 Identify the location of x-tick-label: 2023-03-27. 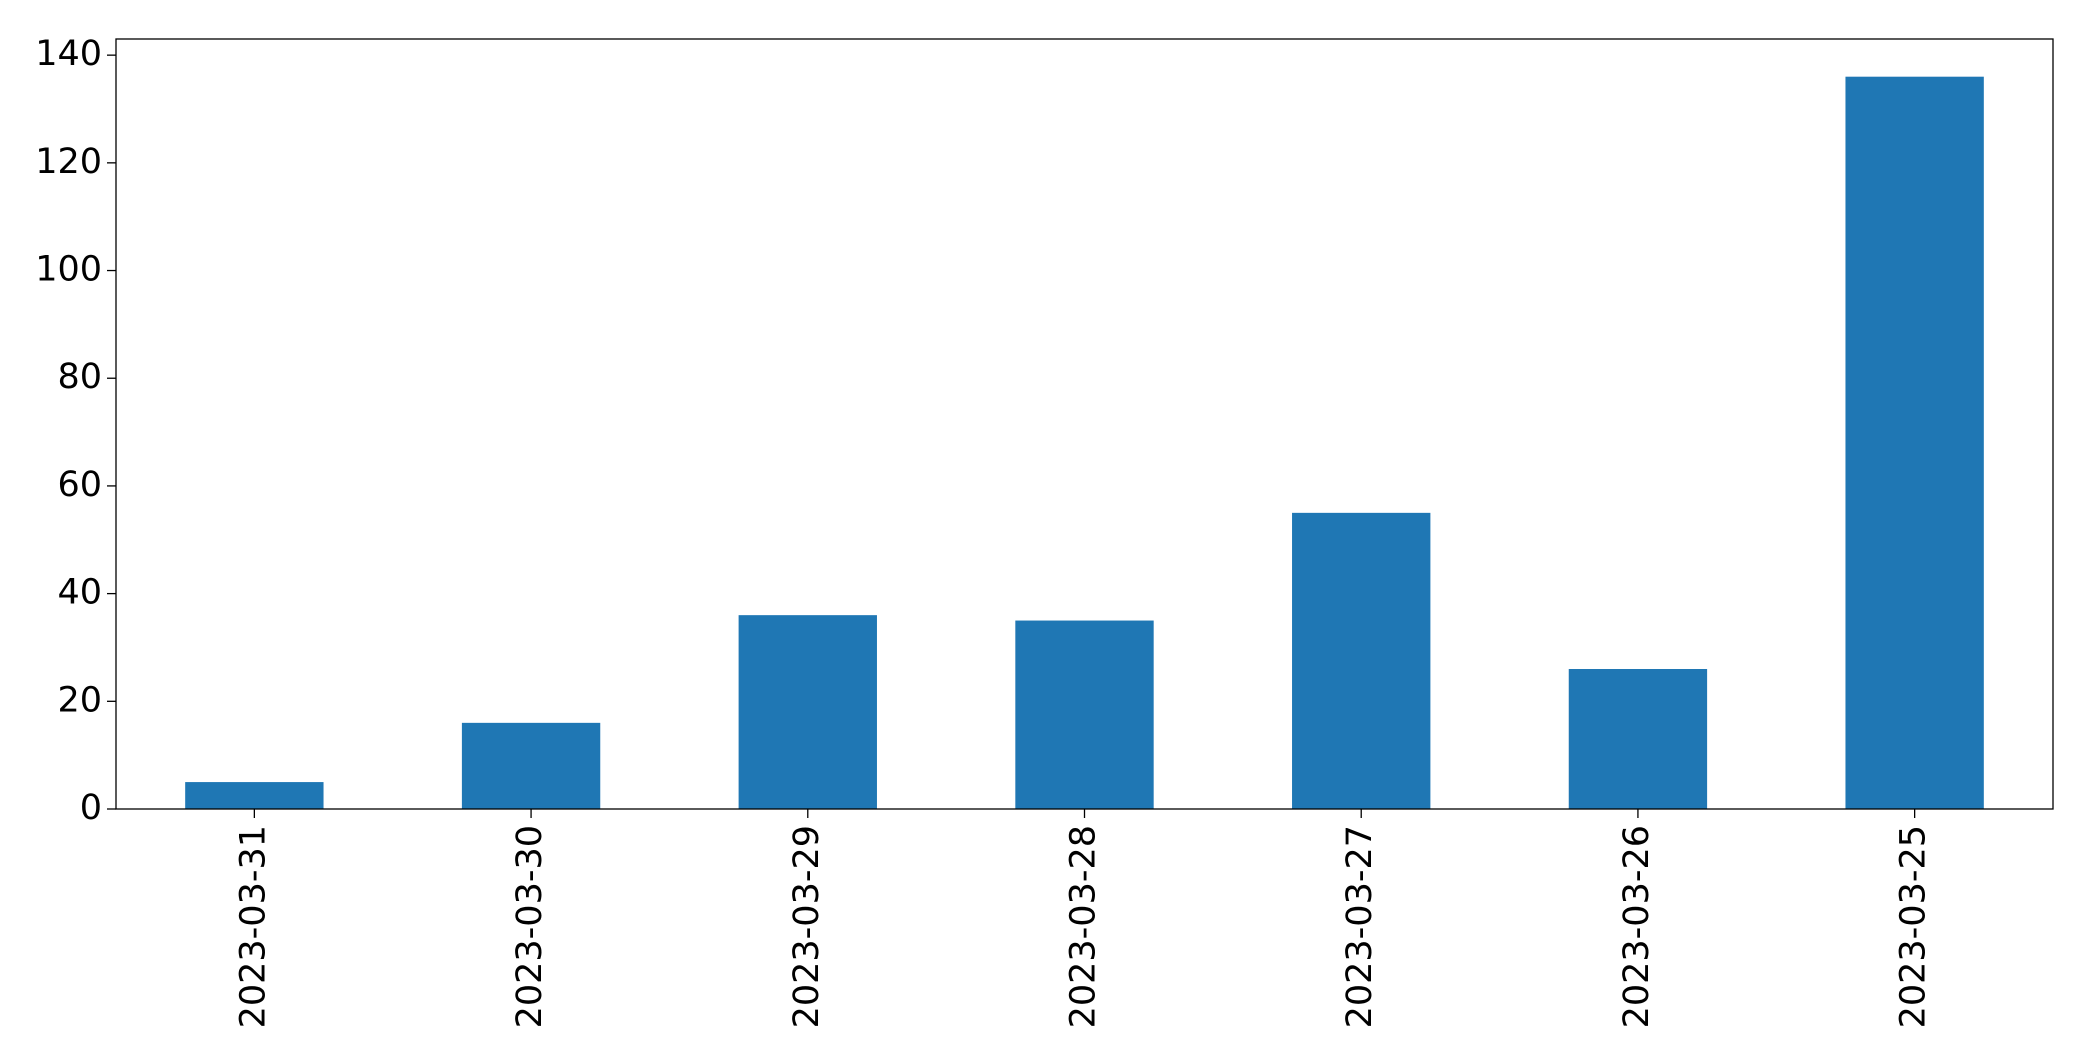
(1360, 926).